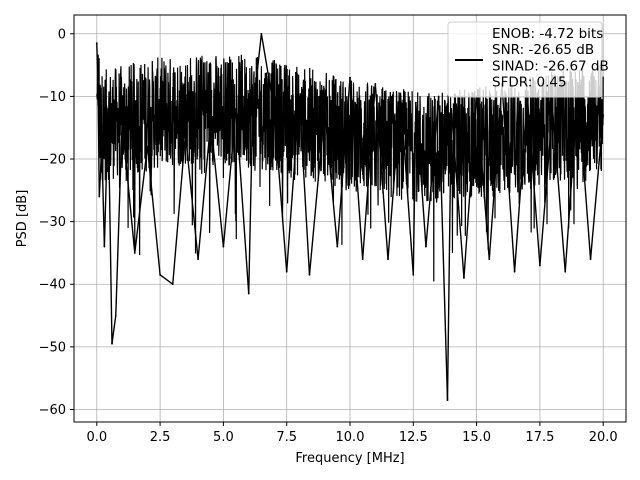 The height and width of the screenshot is (480, 640). Describe the element at coordinates (62, 34) in the screenshot. I see `y-tick-label: 0` at that location.